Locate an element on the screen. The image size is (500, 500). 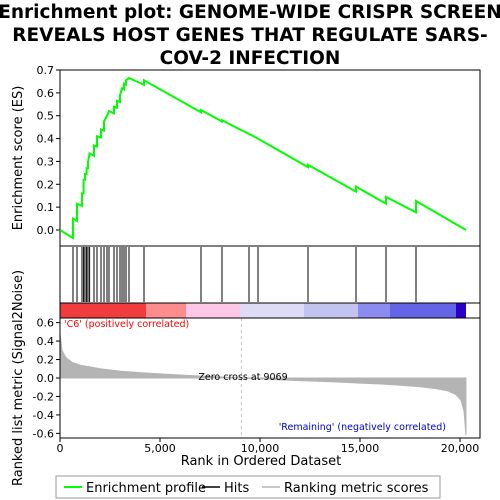
es-y-tick-label: 0.4 is located at coordinates (46, 139).